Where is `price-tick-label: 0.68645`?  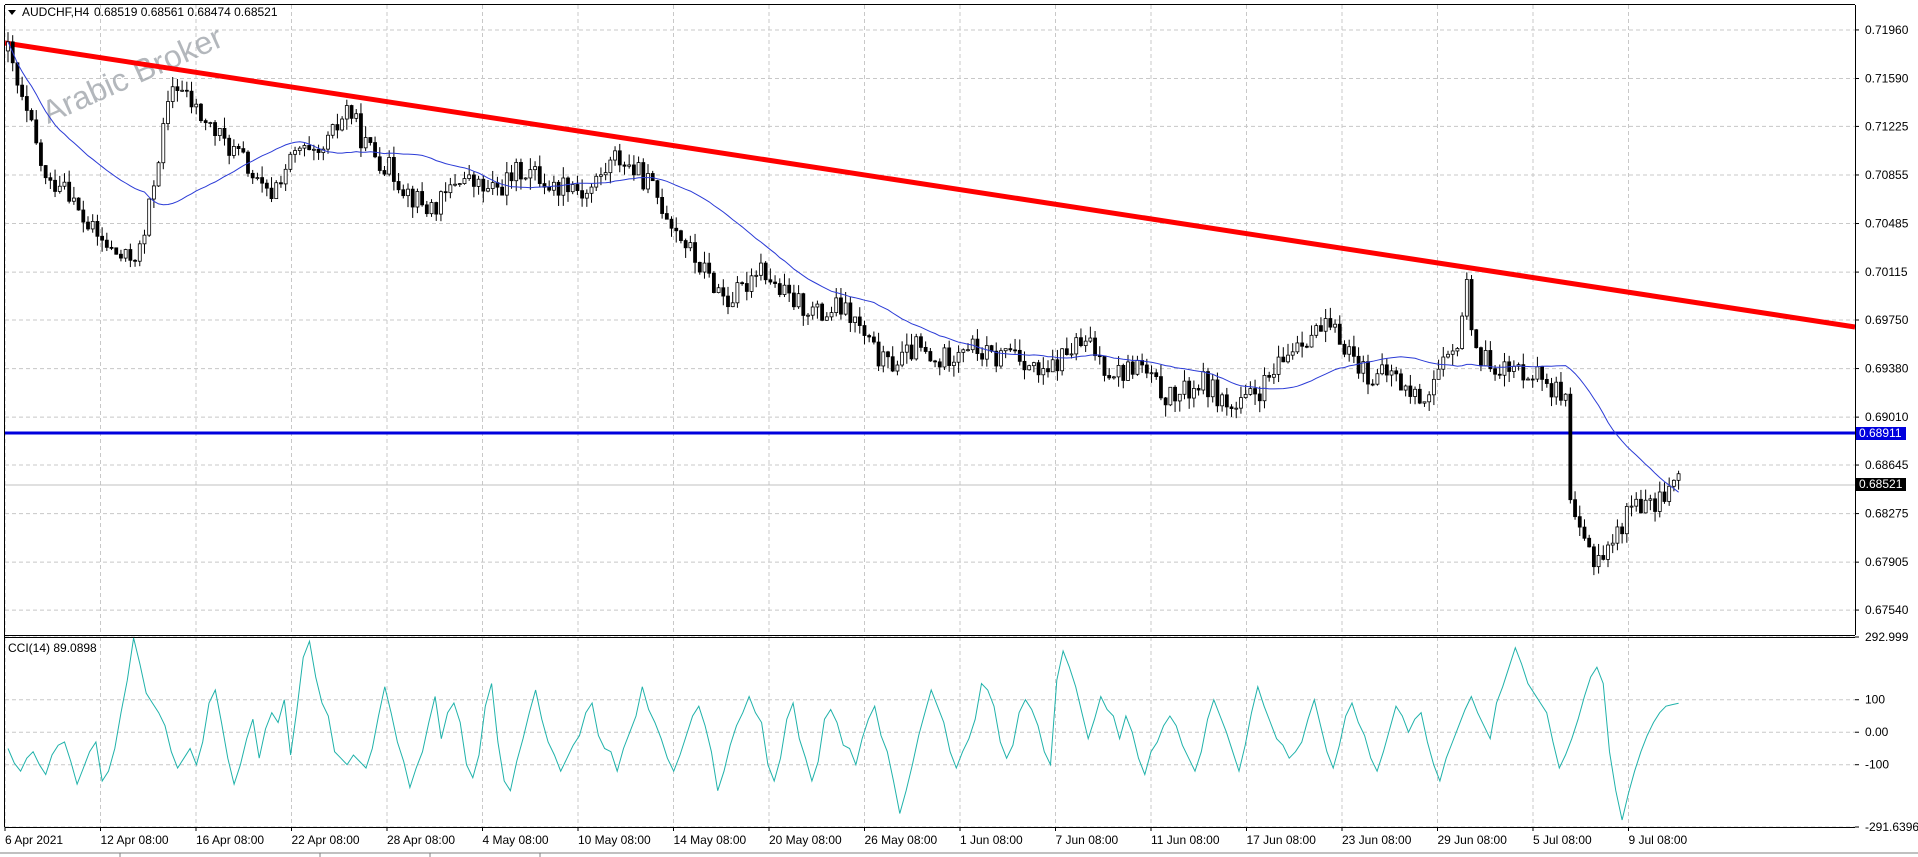 price-tick-label: 0.68645 is located at coordinates (1887, 465).